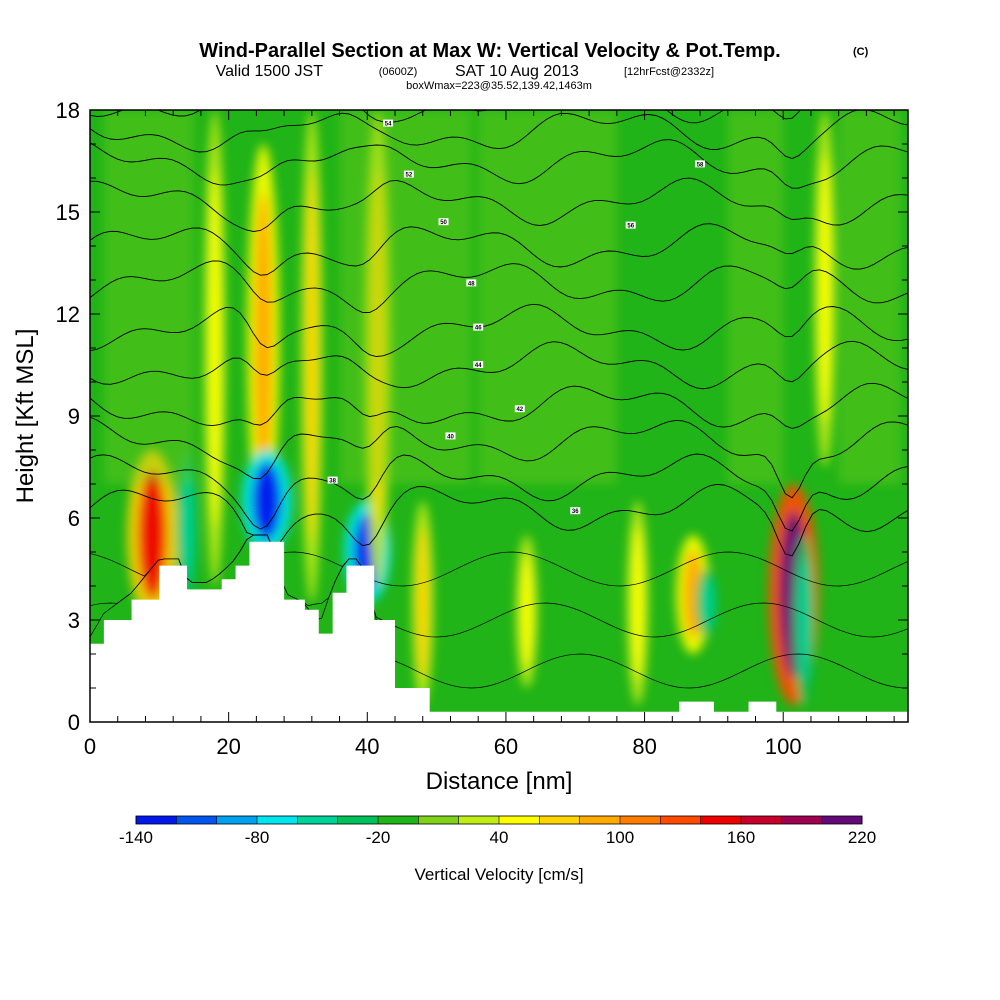  I want to click on colorbar-label: Vertical Velocity [cm/s], so click(498, 874).